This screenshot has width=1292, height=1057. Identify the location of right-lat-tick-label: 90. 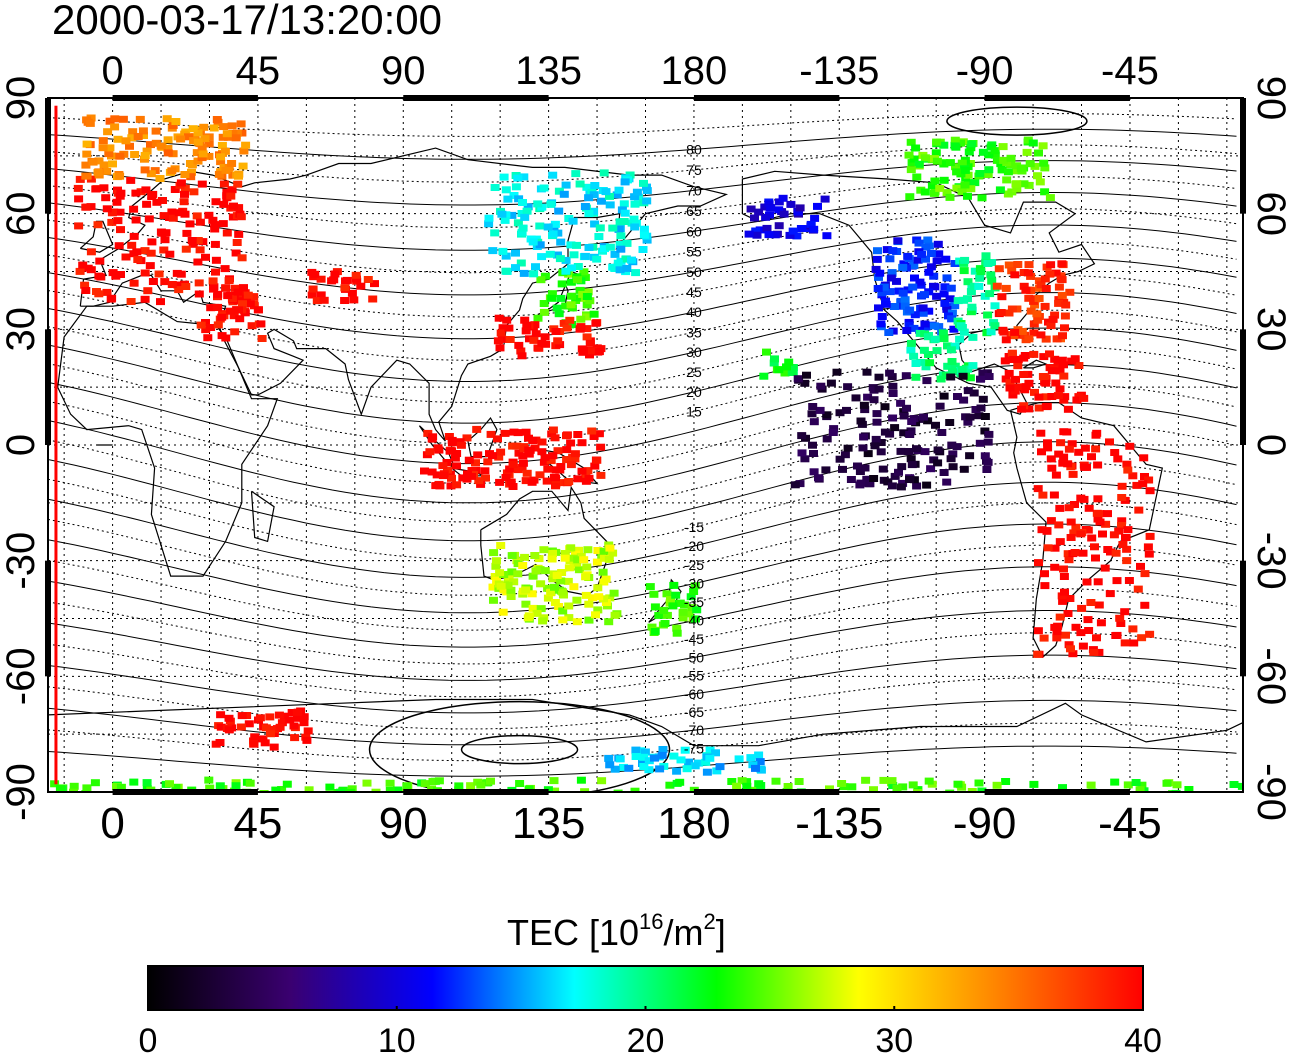
(1270, 98).